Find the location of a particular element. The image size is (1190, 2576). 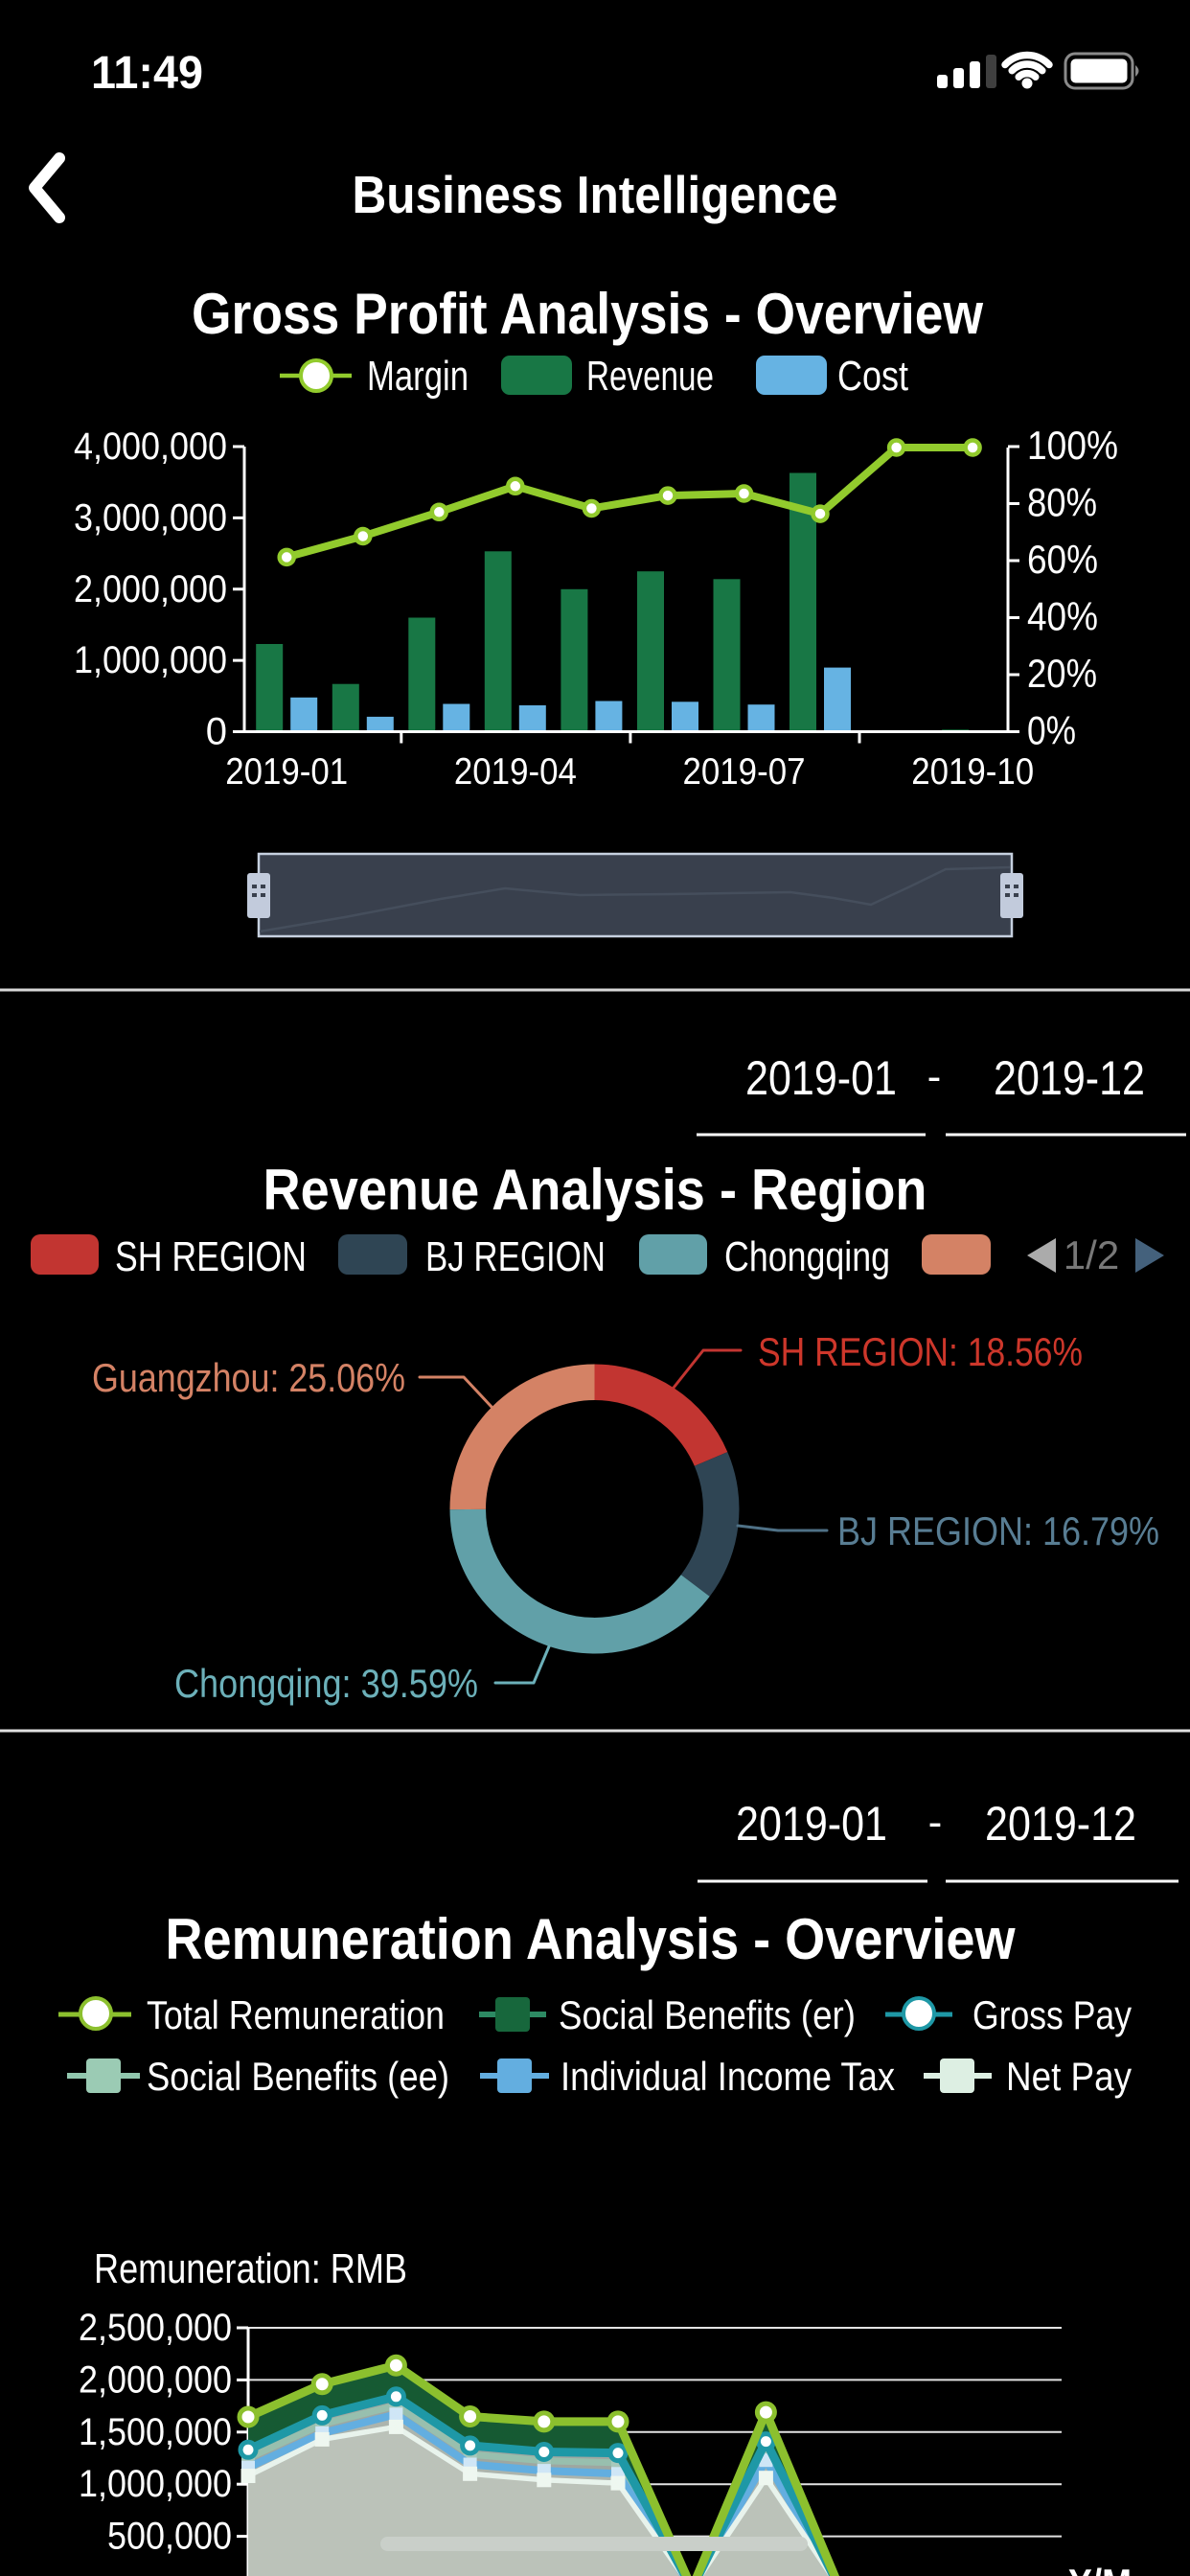

svg-text: 1/2 is located at coordinates (1092, 1254).